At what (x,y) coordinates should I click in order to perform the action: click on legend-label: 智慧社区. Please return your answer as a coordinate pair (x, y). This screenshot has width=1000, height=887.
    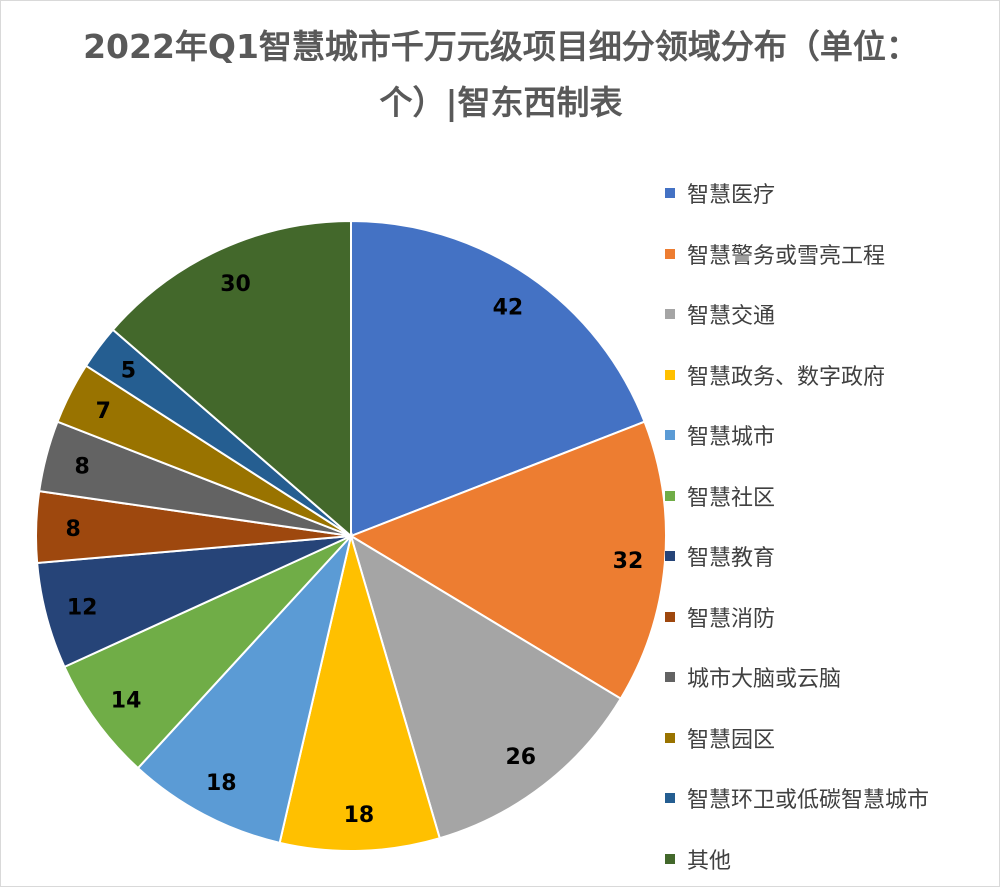
    Looking at the image, I should click on (731, 498).